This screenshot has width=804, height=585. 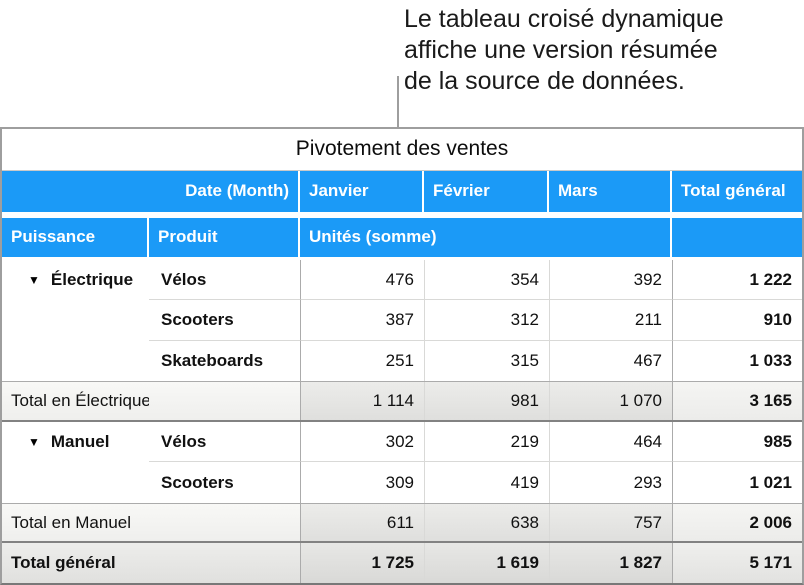 What do you see at coordinates (610, 563) in the screenshot?
I see `grand-total-cell: 1 827` at bounding box center [610, 563].